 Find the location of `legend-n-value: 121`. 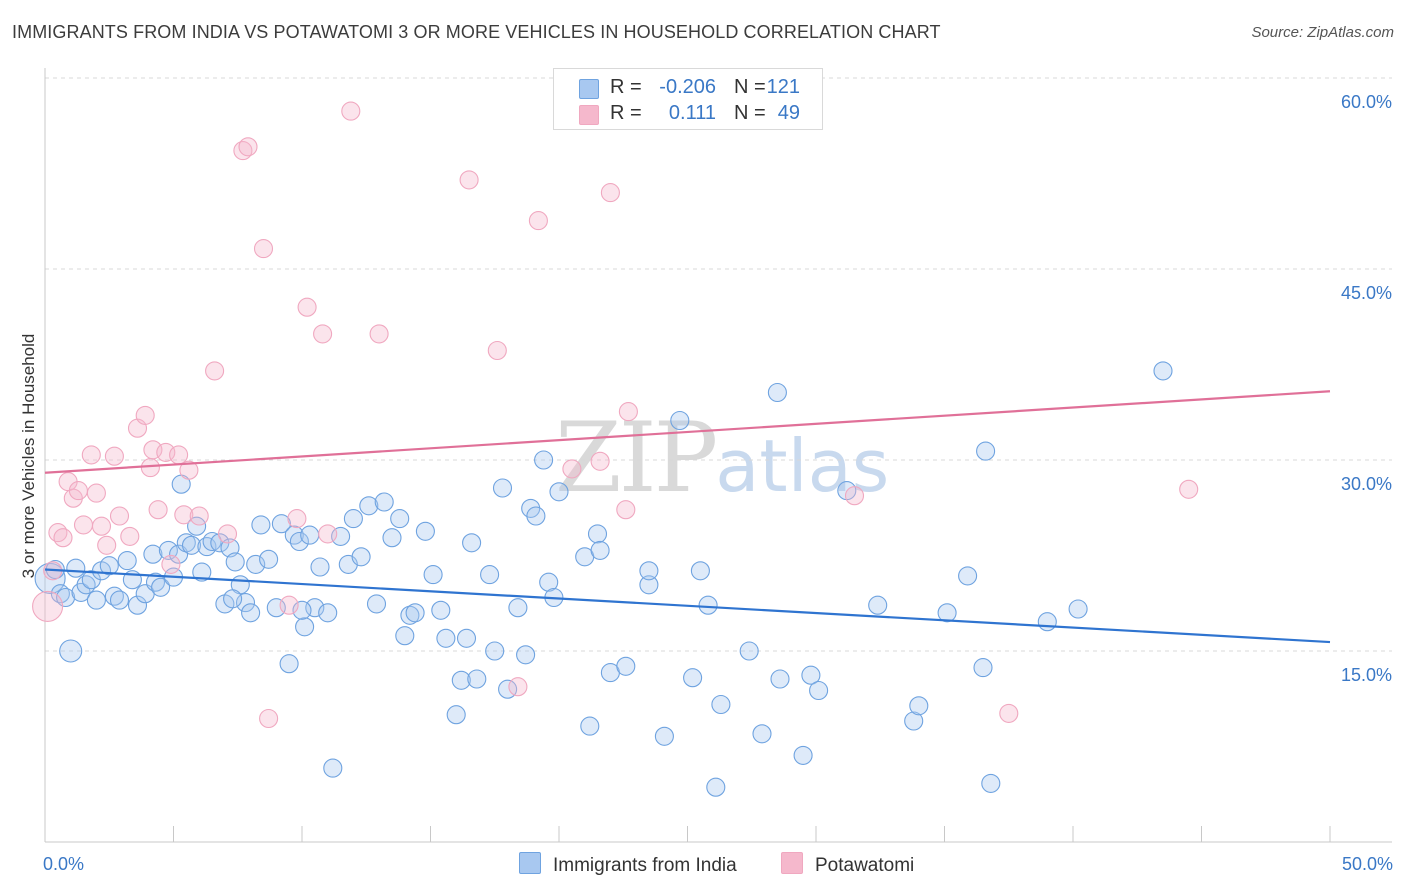

legend-n-value: 121 is located at coordinates (783, 87).